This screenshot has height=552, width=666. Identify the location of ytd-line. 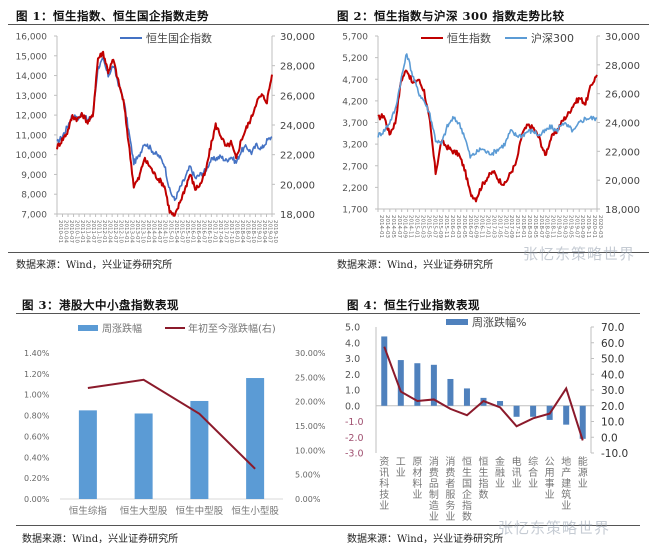
(171, 424).